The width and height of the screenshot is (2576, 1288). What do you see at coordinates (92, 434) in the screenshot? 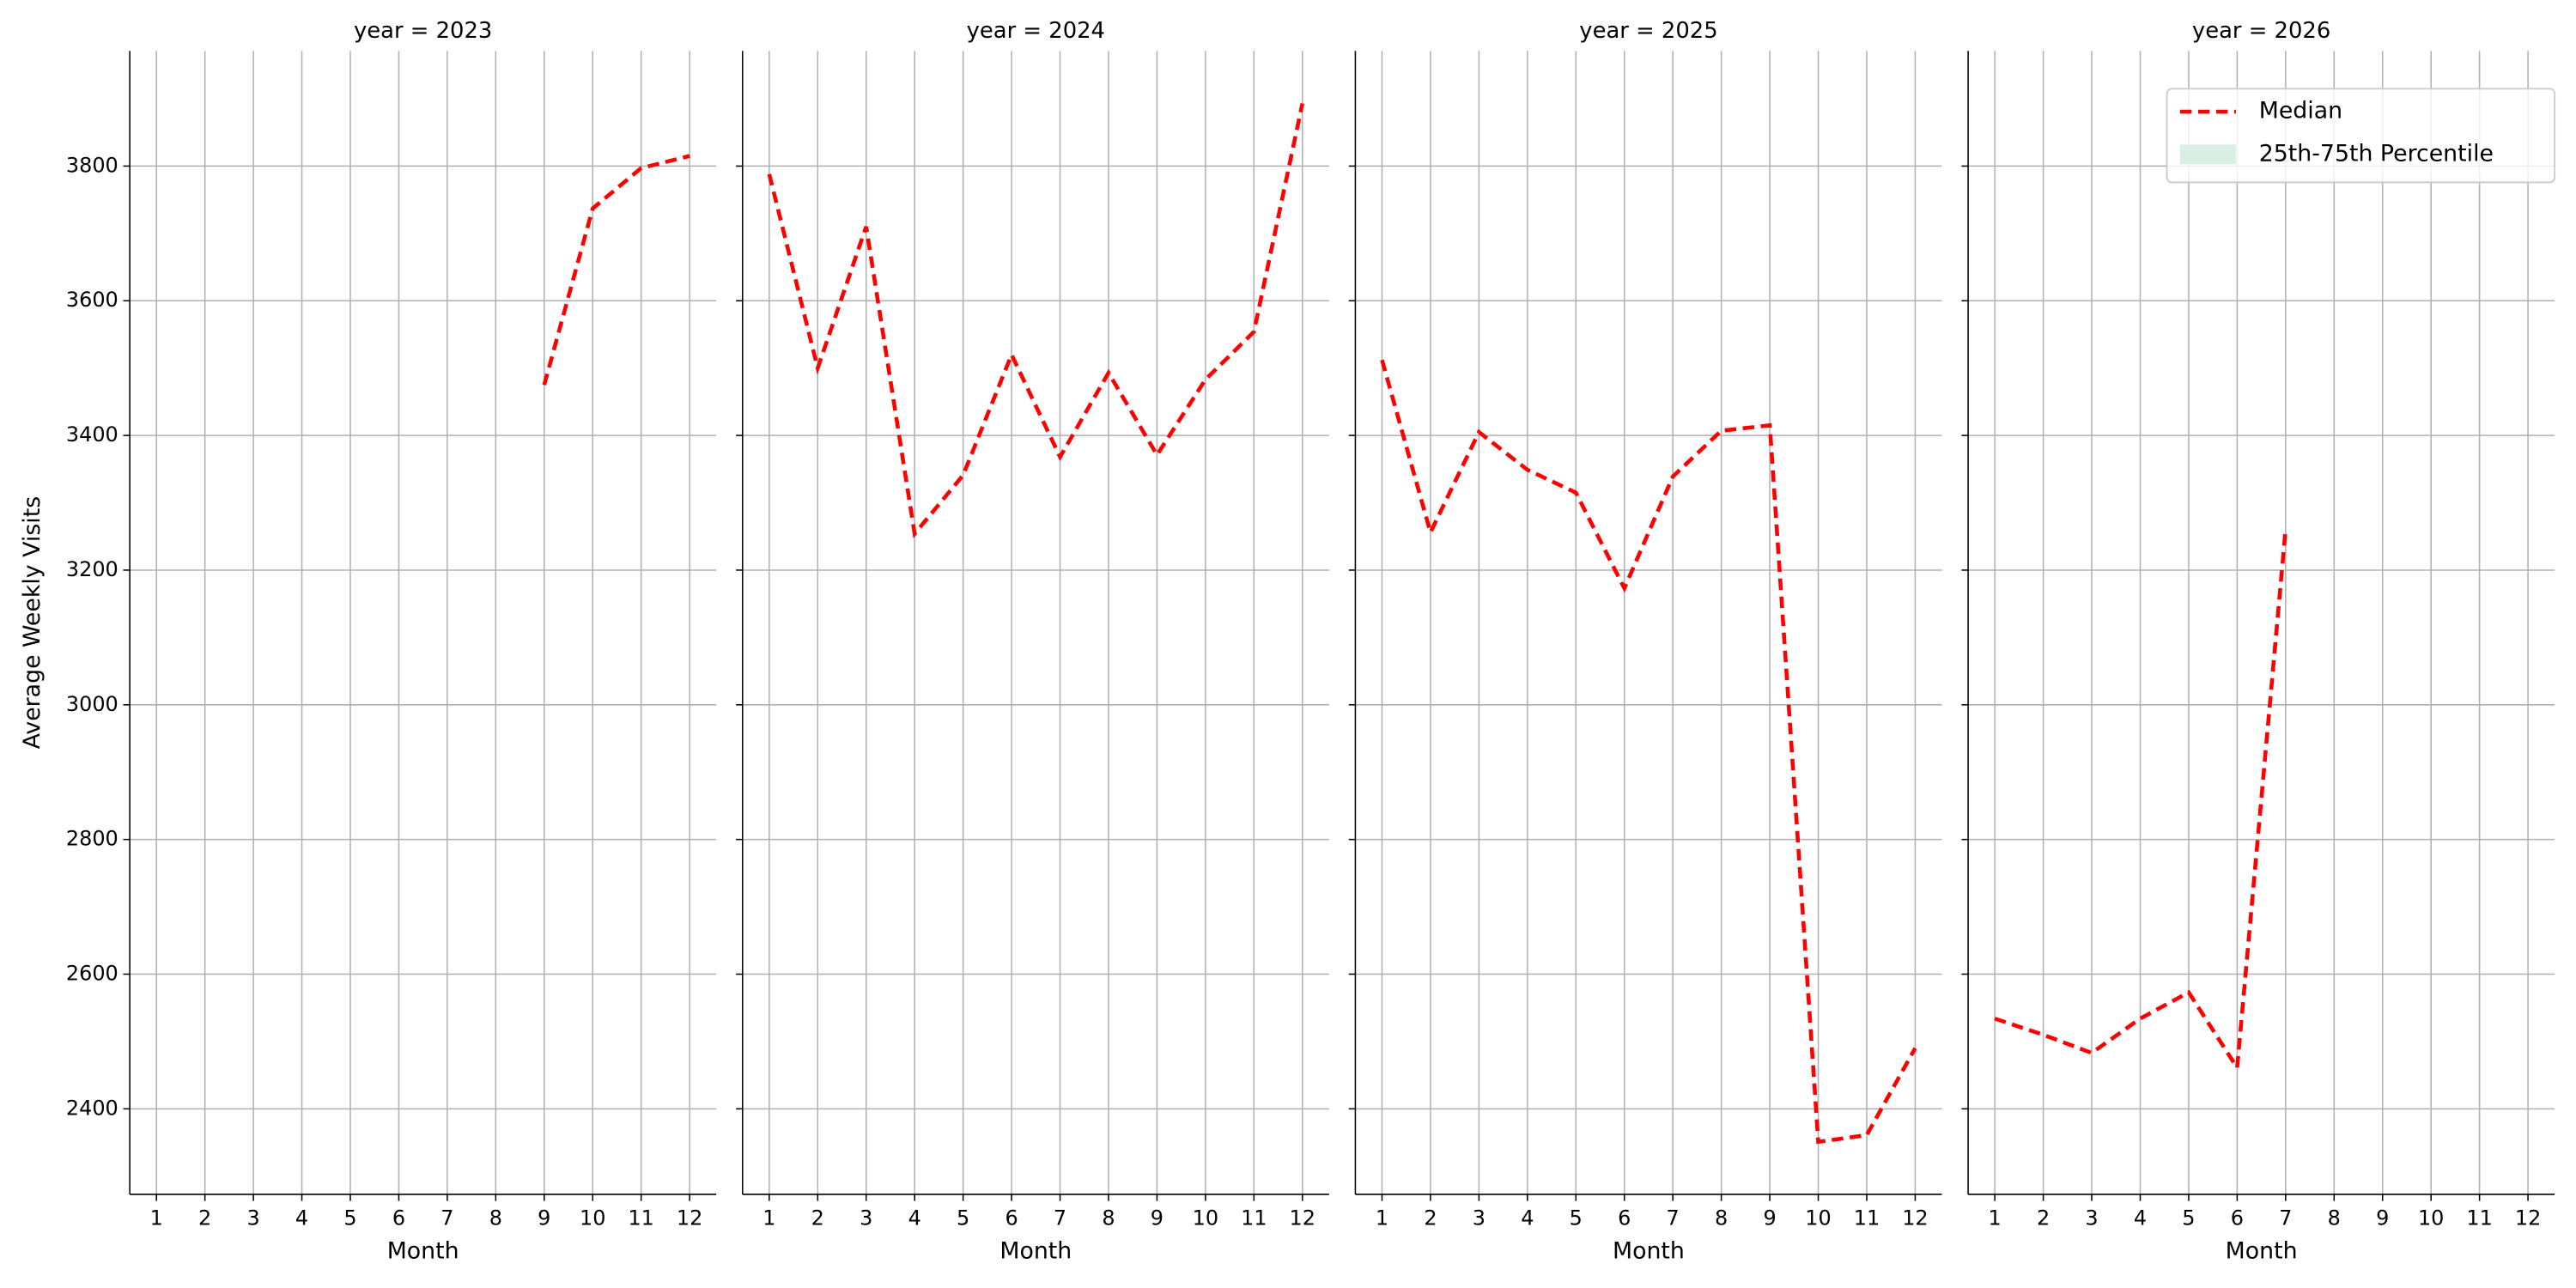
I see `y-tick-label: 3400` at bounding box center [92, 434].